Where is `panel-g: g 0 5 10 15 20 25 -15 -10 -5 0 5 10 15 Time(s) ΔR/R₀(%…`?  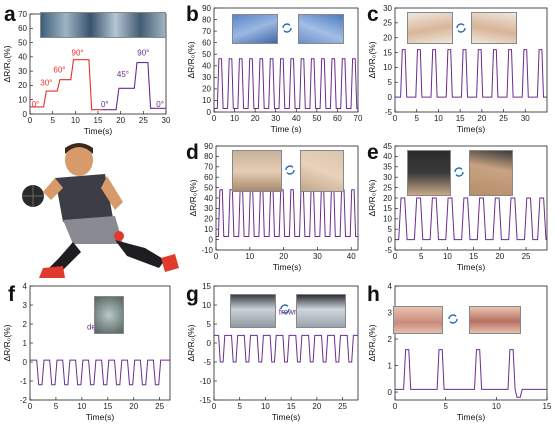
panel-g: g 0 5 10 15 20 25 -15 -10 -5 0 5 10 15 Time(s) ΔR/R₀(%… is located at coordinates (270, 357).